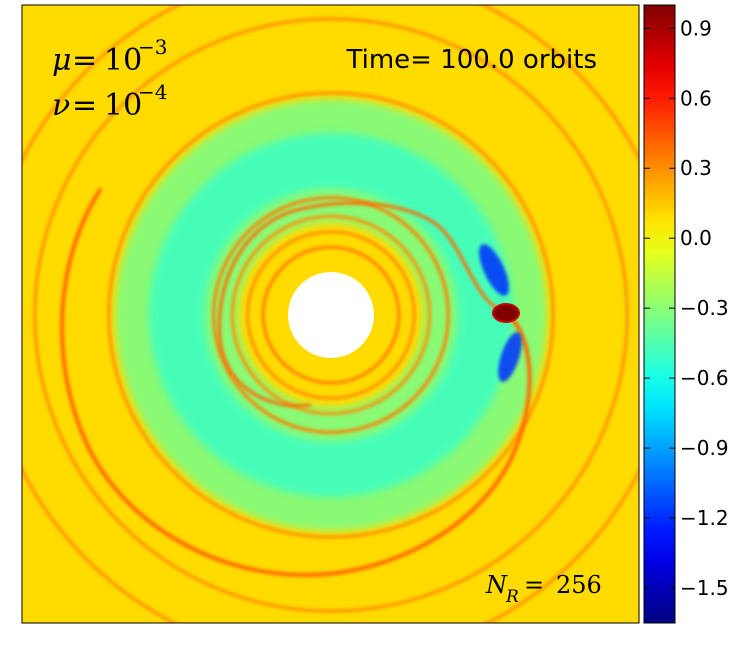 The height and width of the screenshot is (650, 750). I want to click on annotation-nu: ν = 10 −4, so click(109, 101).